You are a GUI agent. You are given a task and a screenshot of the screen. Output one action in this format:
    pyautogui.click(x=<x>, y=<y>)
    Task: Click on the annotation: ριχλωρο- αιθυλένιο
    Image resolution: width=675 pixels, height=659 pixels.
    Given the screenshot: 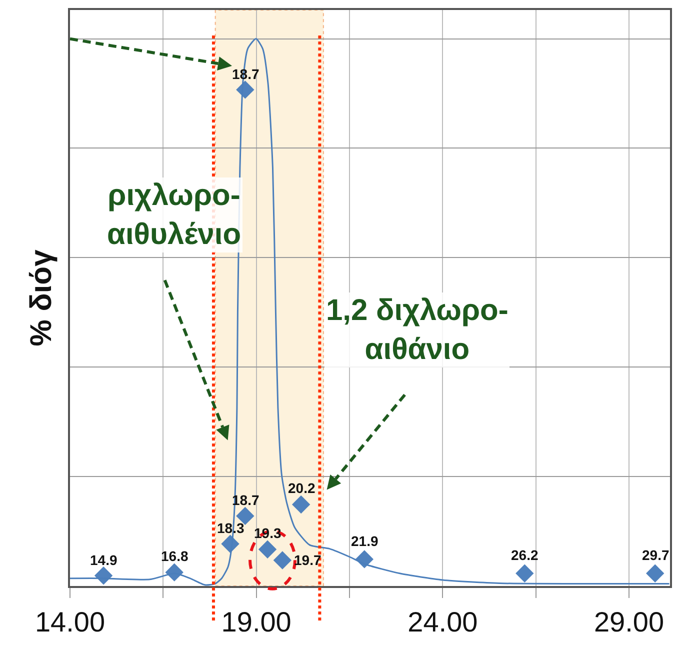 What is the action you would take?
    pyautogui.click(x=174, y=215)
    